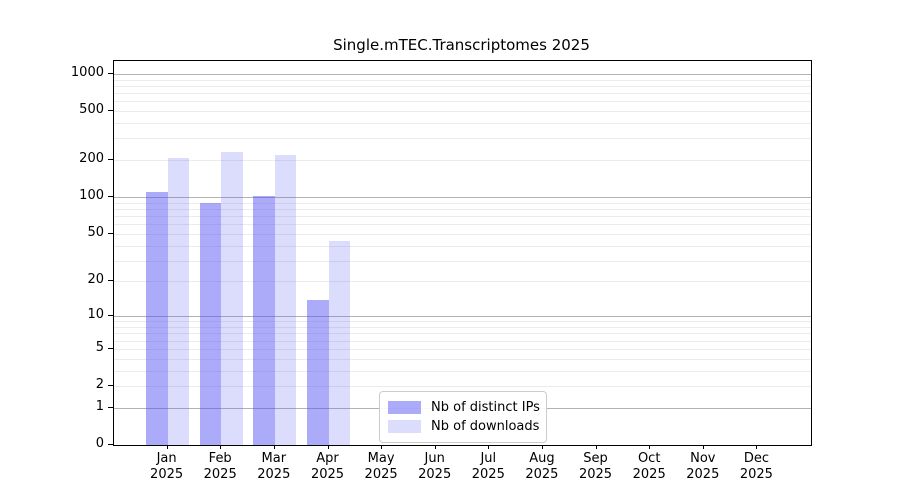 The width and height of the screenshot is (900, 500). What do you see at coordinates (99, 443) in the screenshot?
I see `y-tick-label: 0` at bounding box center [99, 443].